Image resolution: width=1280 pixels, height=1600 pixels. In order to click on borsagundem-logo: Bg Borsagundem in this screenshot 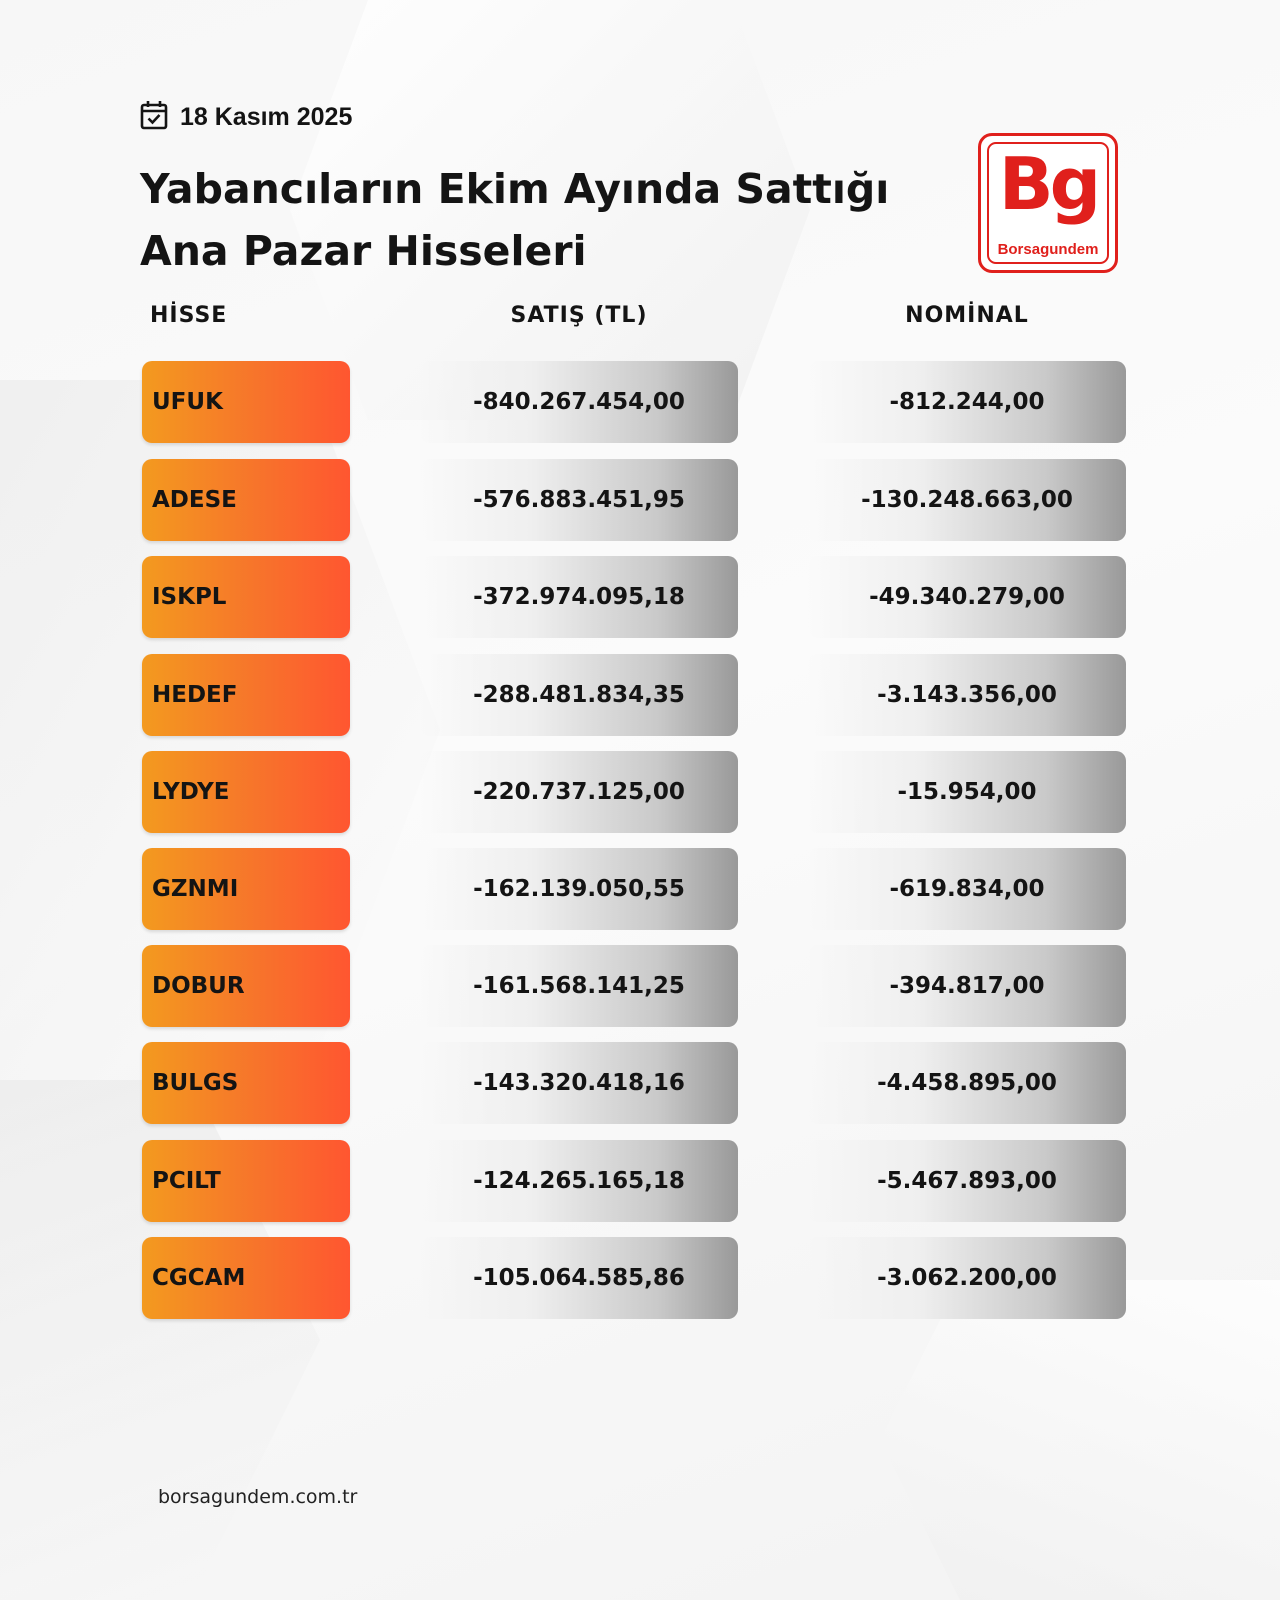, I will do `click(1048, 203)`.